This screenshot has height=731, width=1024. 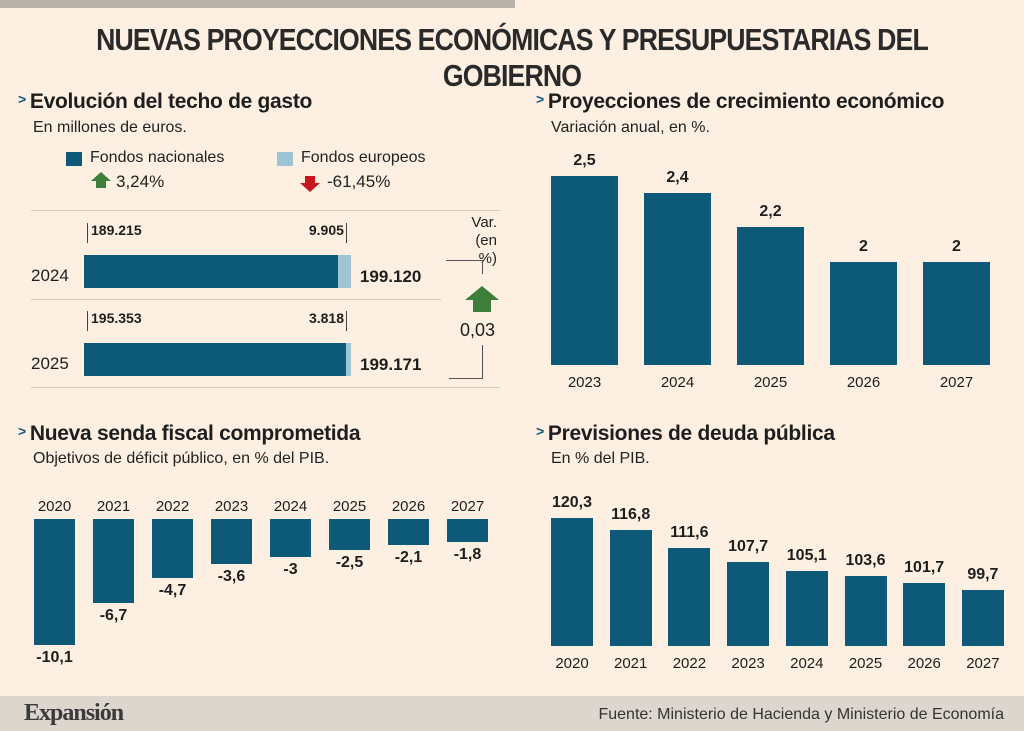 What do you see at coordinates (691, 433) in the screenshot?
I see `title-text: Previsiones de deuda pública` at bounding box center [691, 433].